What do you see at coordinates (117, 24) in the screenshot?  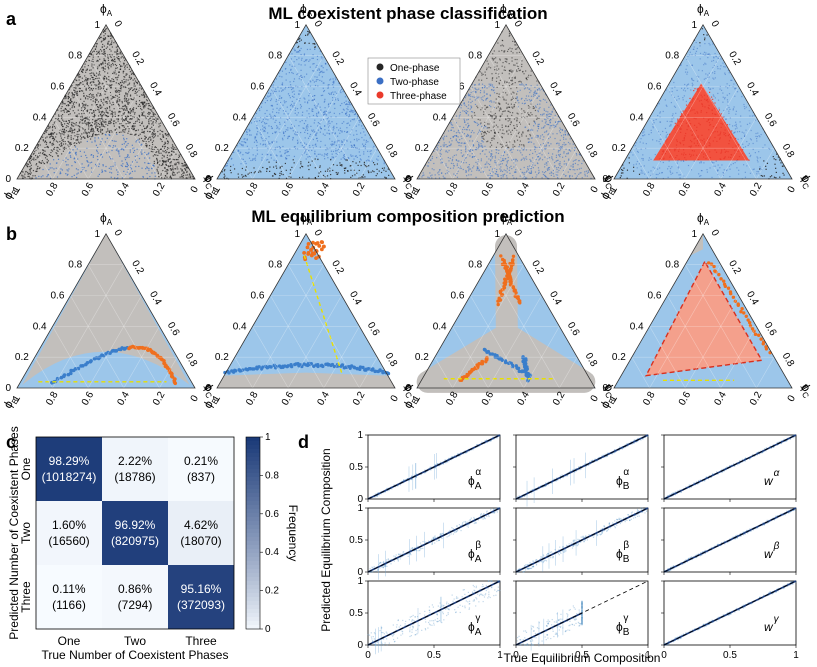 I see `ternary-tick-c: 0` at bounding box center [117, 24].